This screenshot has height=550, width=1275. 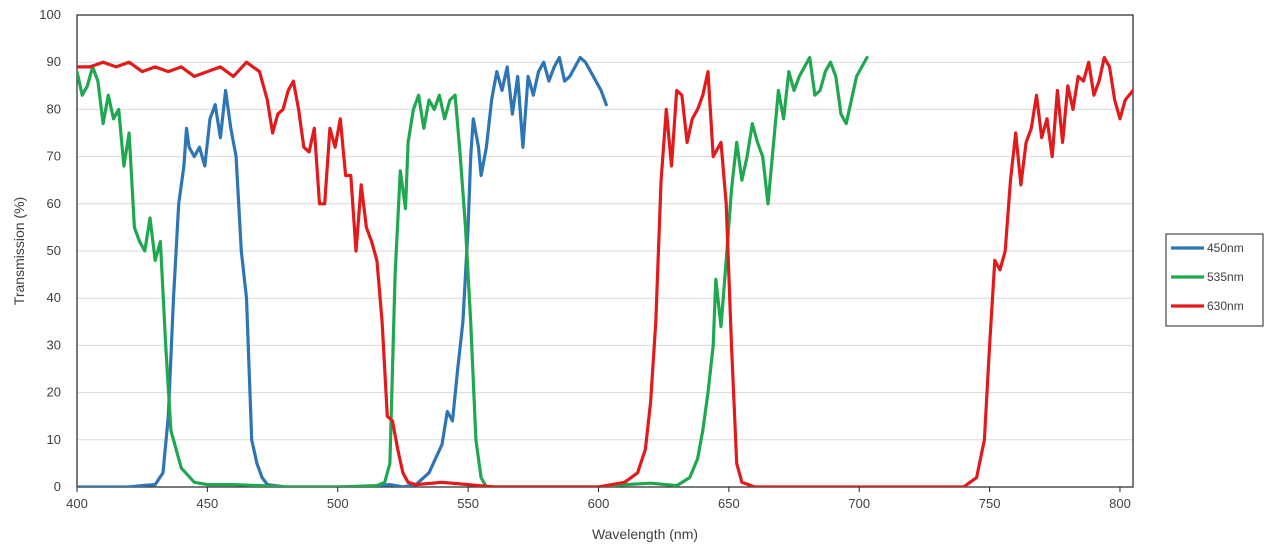 I want to click on y-tick-label-100: 100, so click(x=50, y=14).